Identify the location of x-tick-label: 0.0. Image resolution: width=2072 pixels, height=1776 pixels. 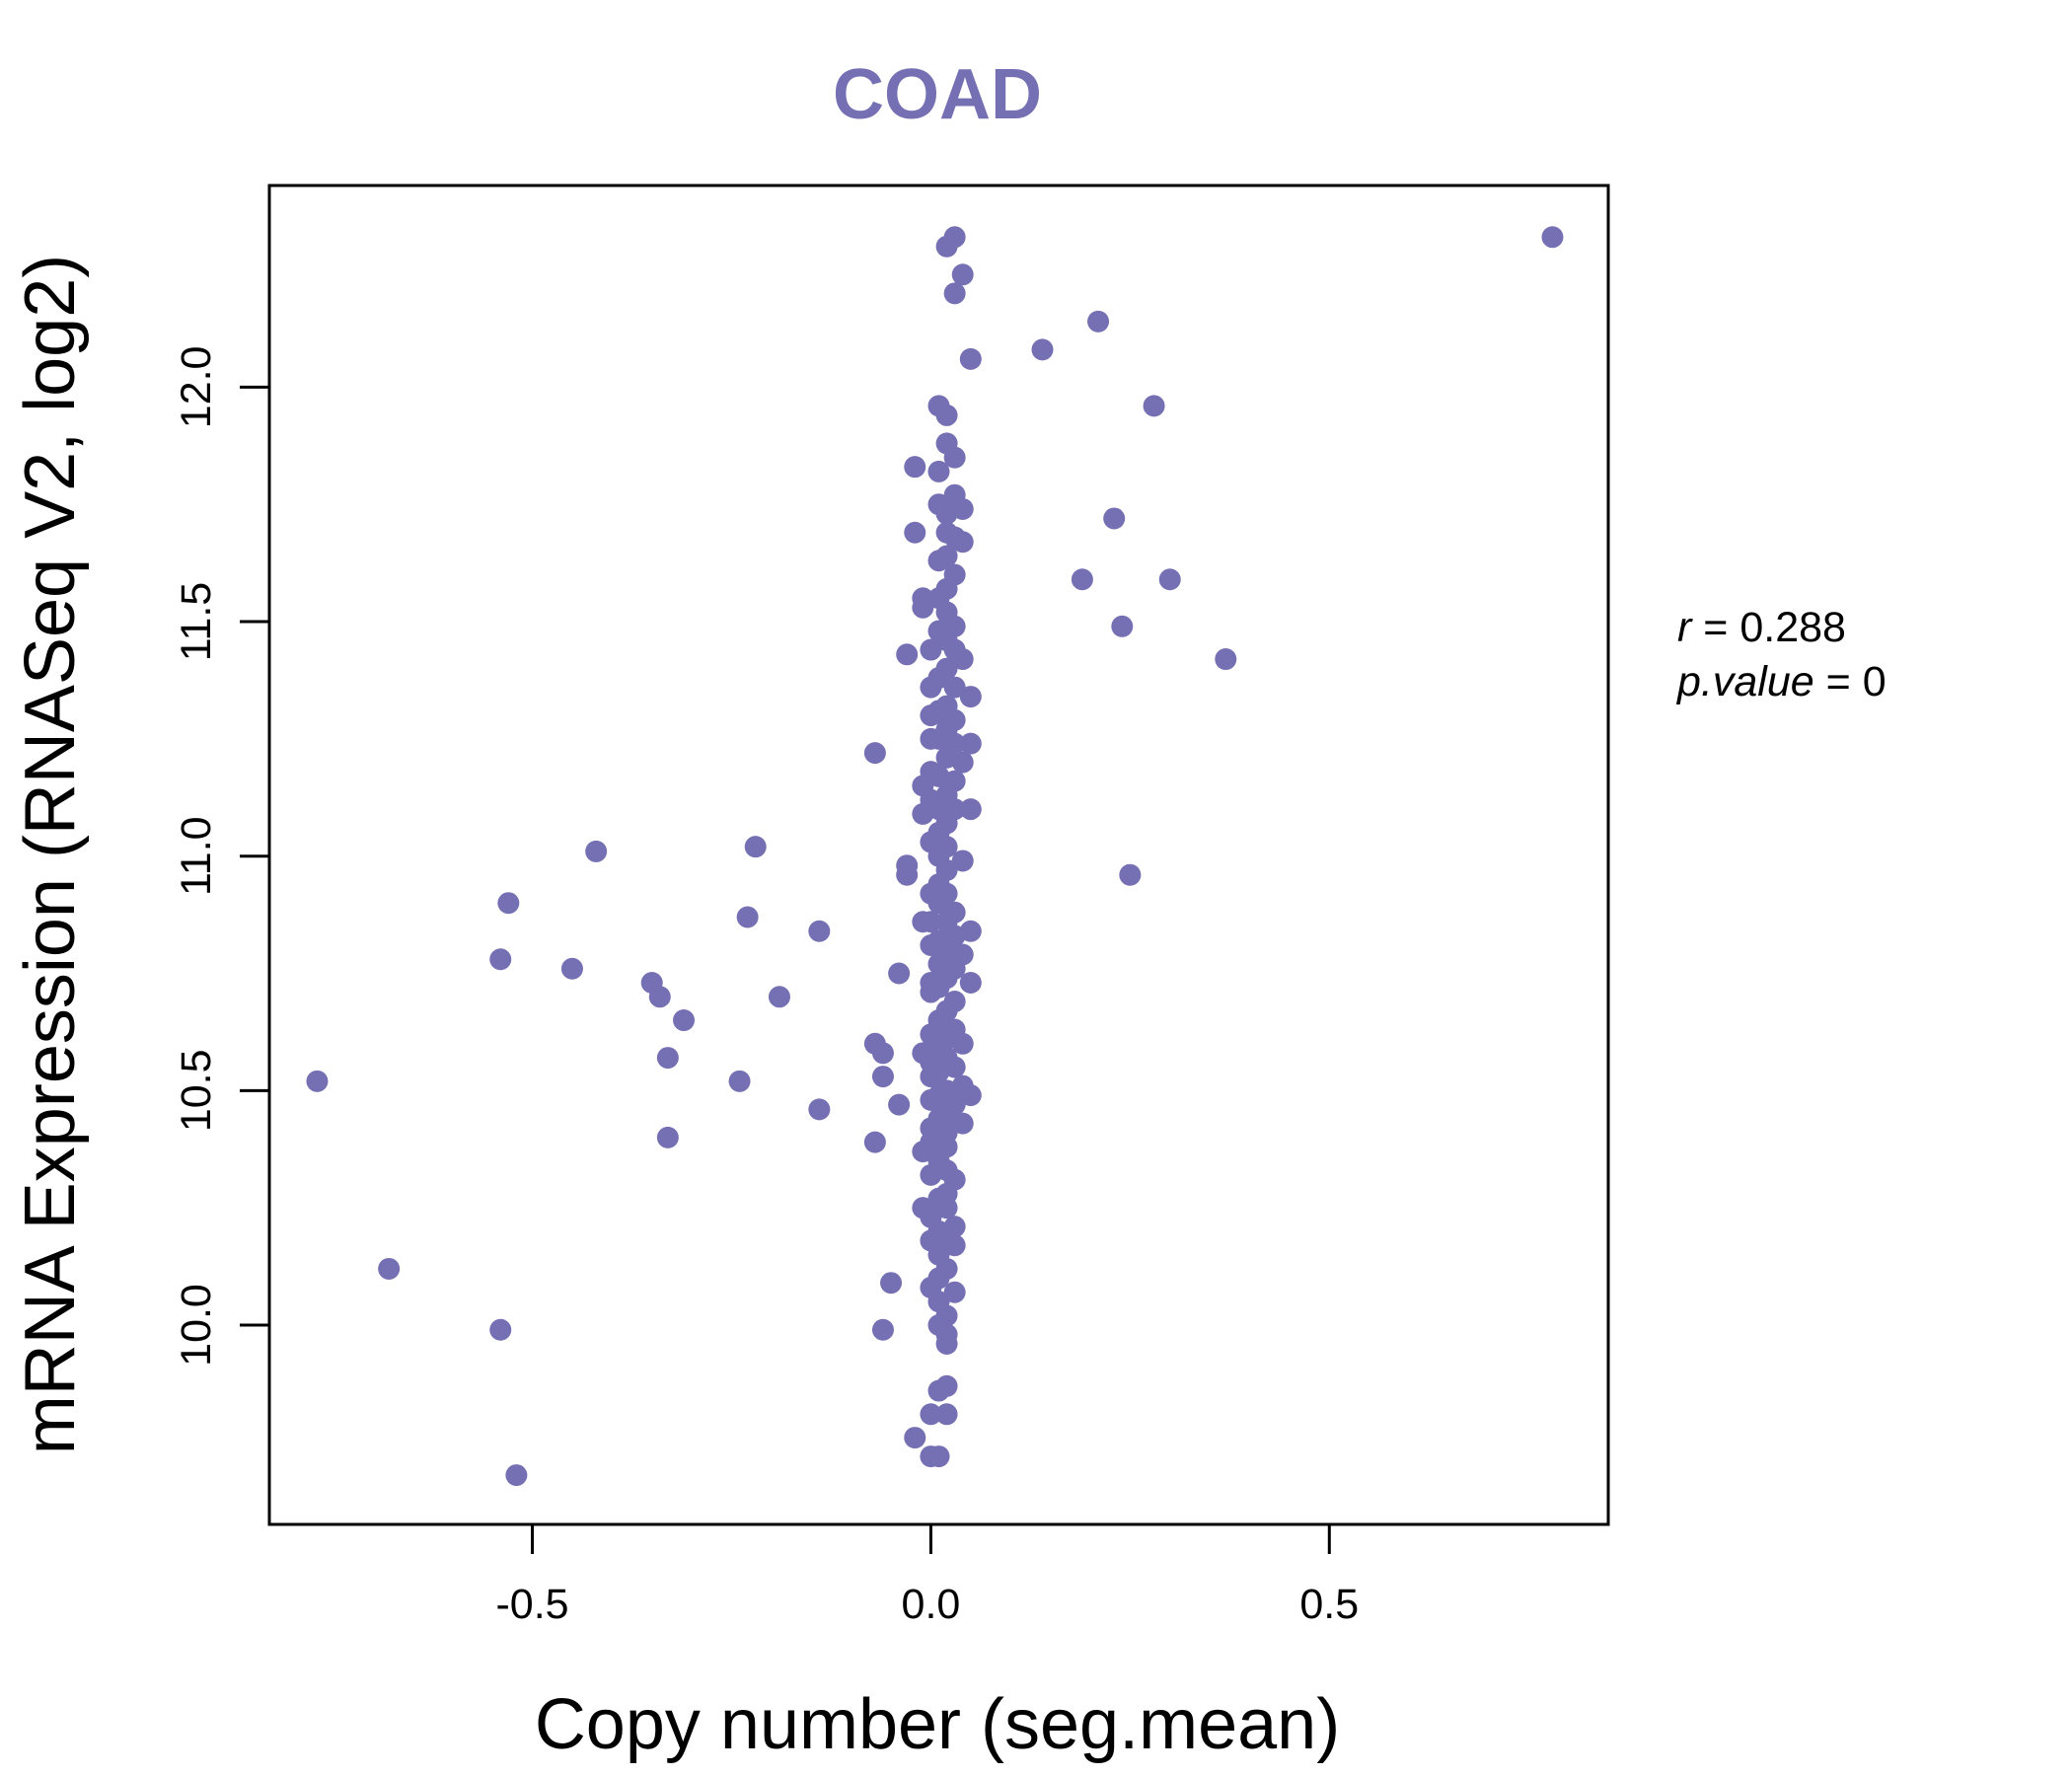
(932, 1604).